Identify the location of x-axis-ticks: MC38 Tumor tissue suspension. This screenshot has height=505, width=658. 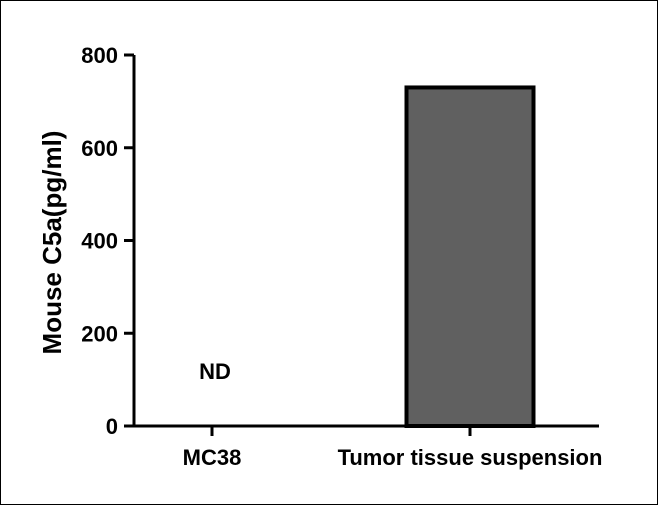
(393, 448).